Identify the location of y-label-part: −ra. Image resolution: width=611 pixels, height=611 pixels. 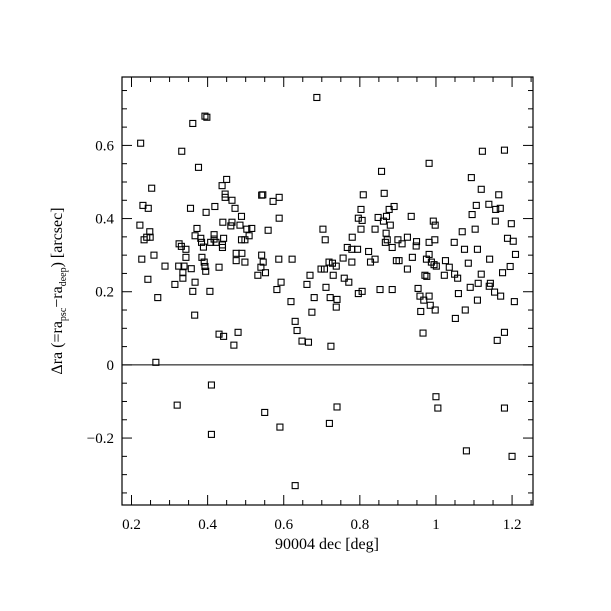
(57, 296).